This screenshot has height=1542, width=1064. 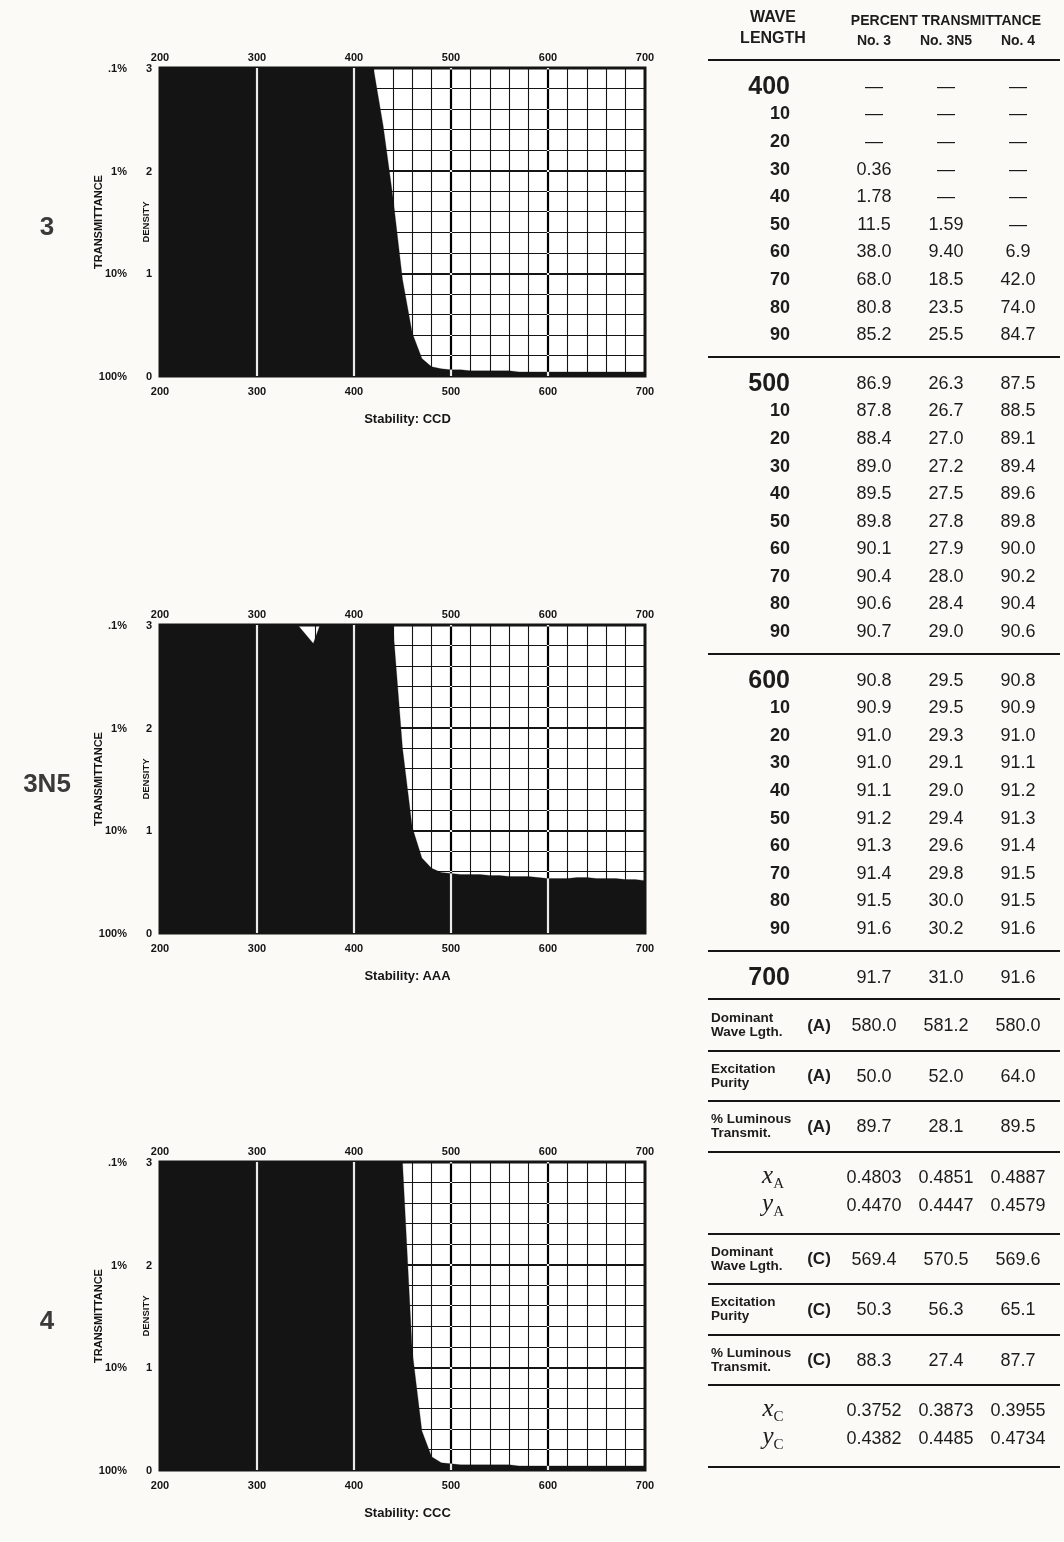 I want to click on data-label: 90.1, so click(x=874, y=548).